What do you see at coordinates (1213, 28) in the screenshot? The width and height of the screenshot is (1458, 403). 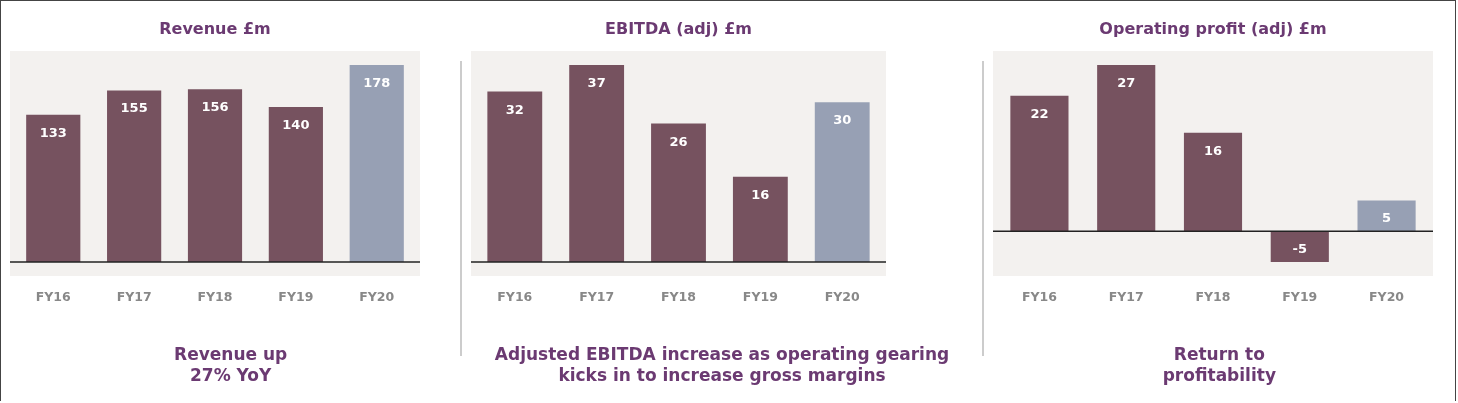 I see `chart-title: Operating profit (adj) £m` at bounding box center [1213, 28].